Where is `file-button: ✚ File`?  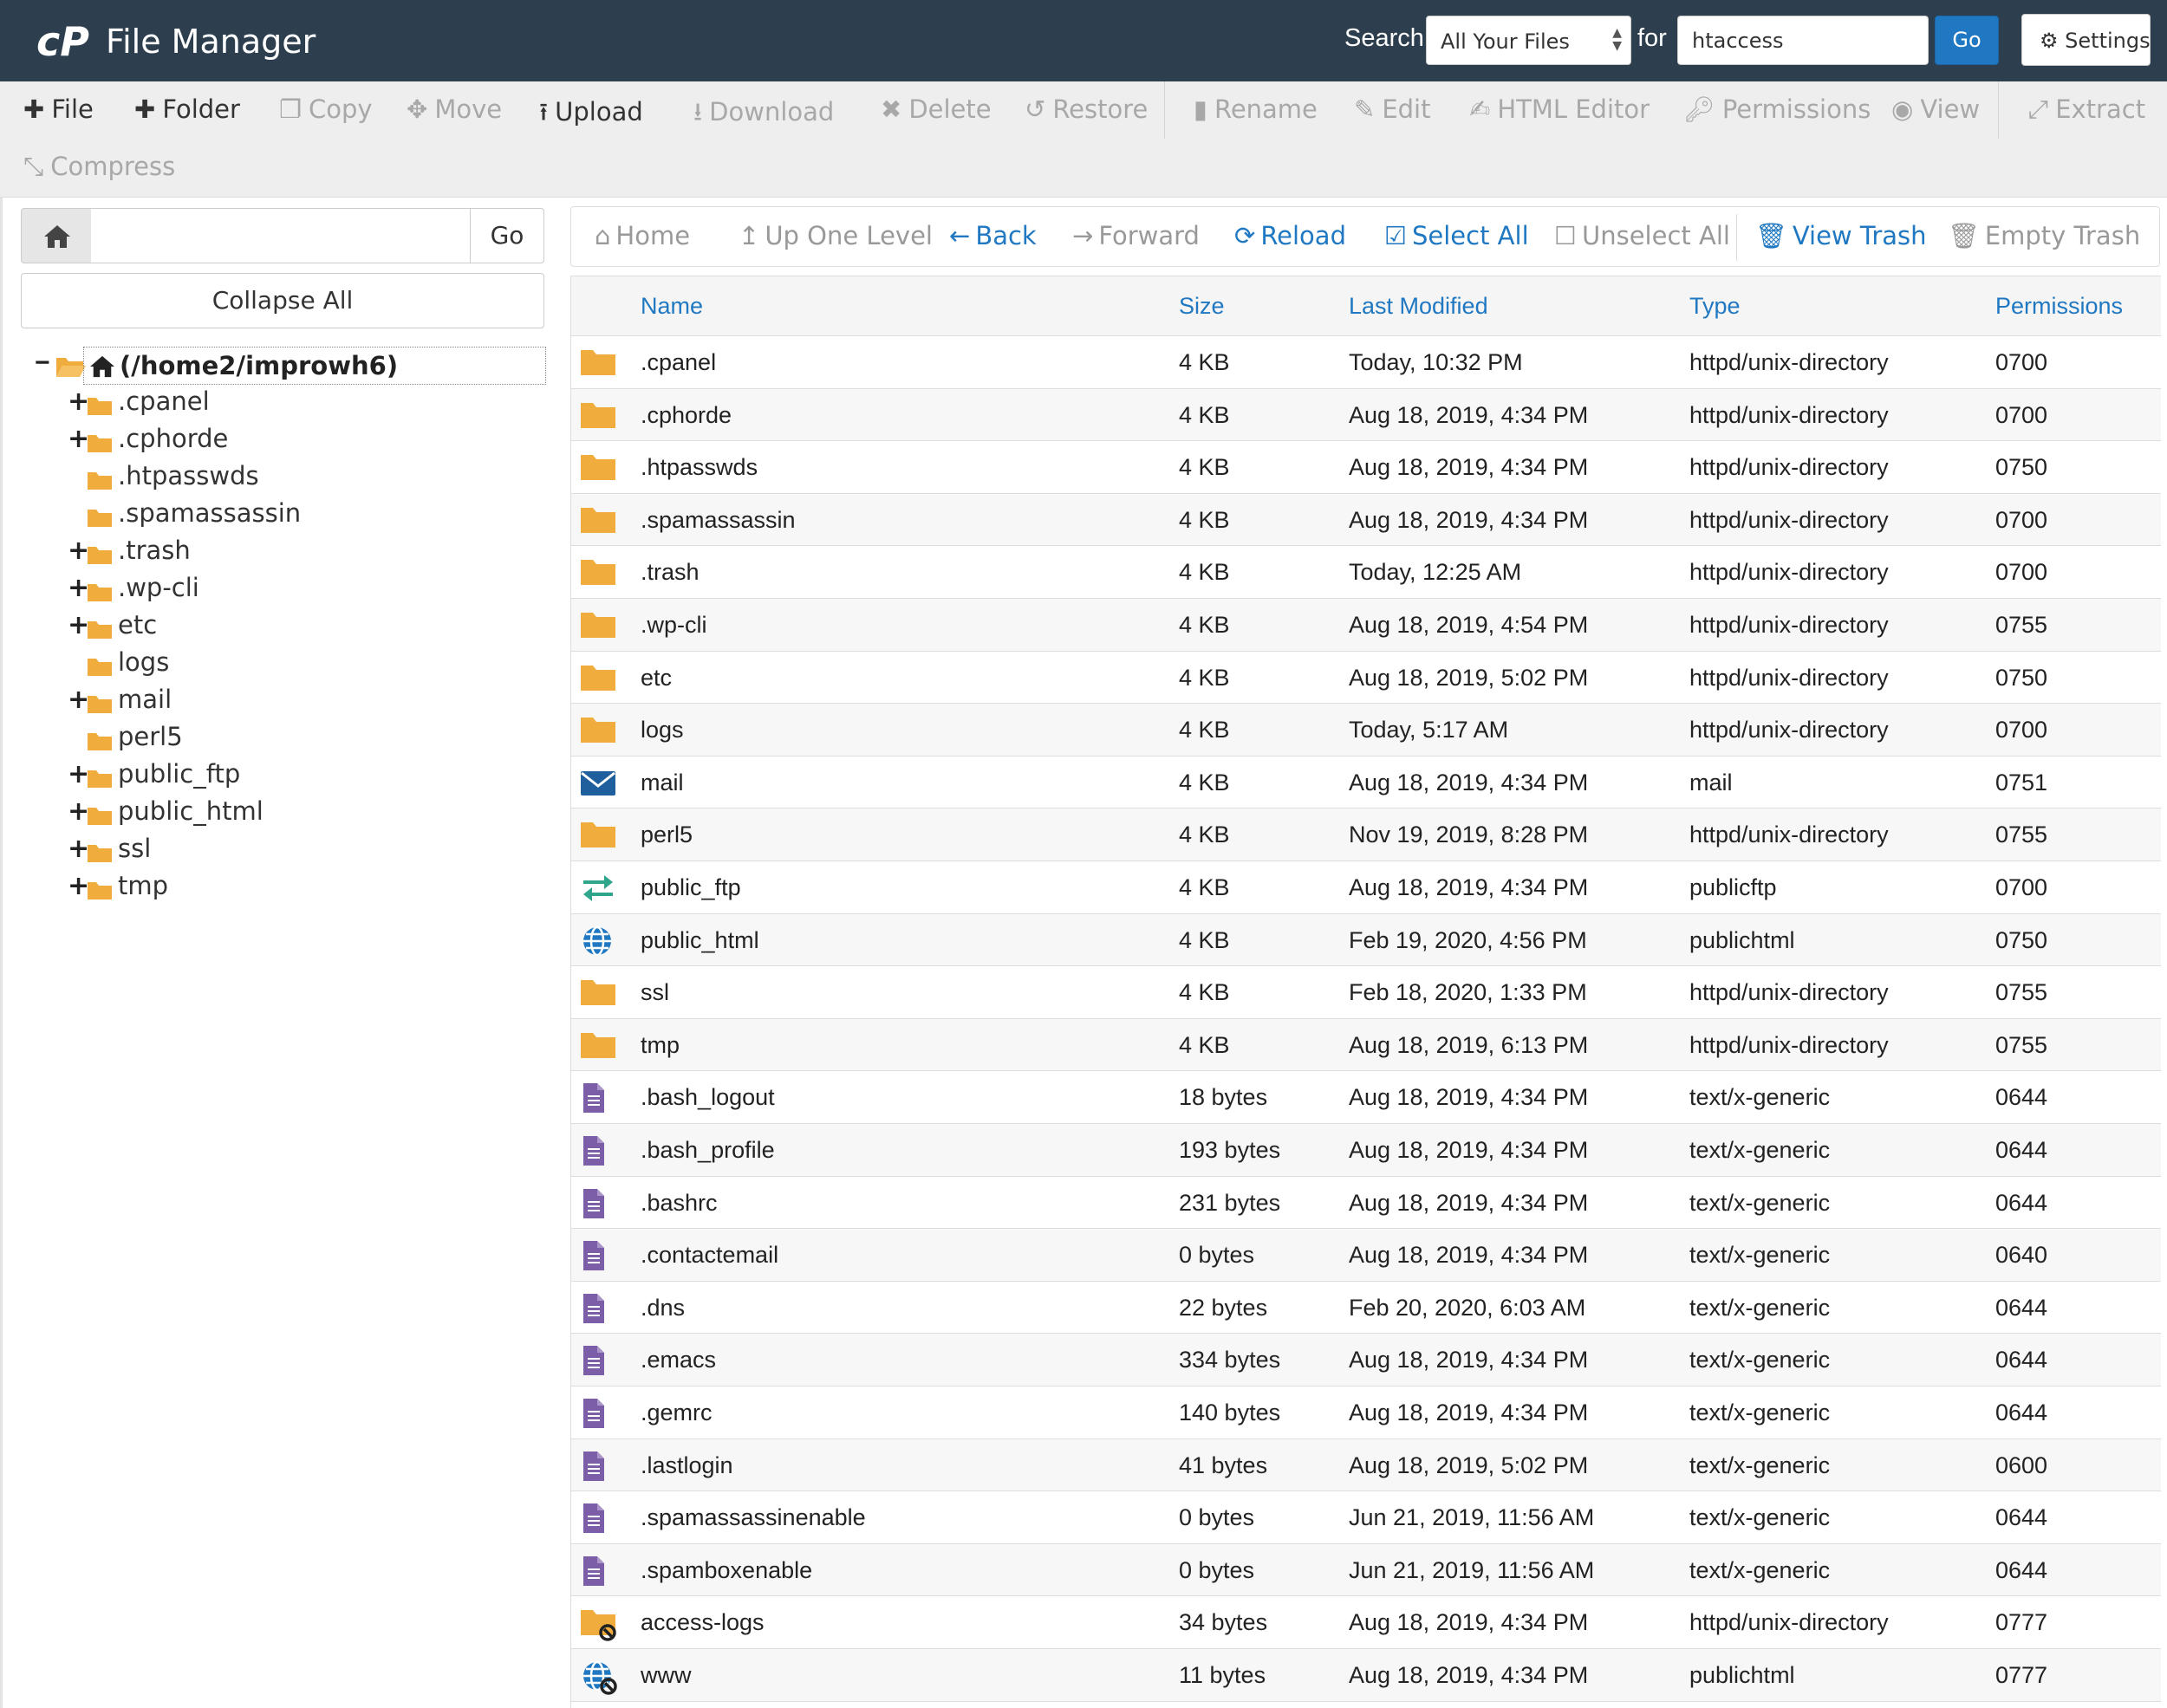 file-button: ✚ File is located at coordinates (59, 109).